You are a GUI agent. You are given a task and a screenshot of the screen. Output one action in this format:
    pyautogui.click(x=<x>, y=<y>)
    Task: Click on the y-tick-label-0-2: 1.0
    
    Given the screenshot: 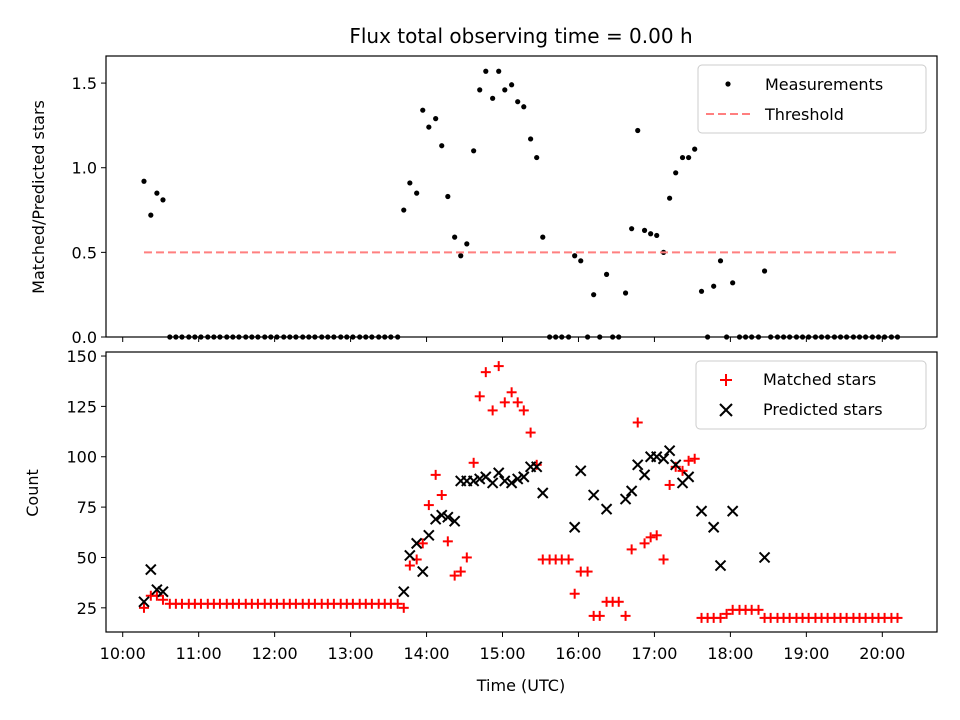 What is the action you would take?
    pyautogui.click(x=84, y=168)
    